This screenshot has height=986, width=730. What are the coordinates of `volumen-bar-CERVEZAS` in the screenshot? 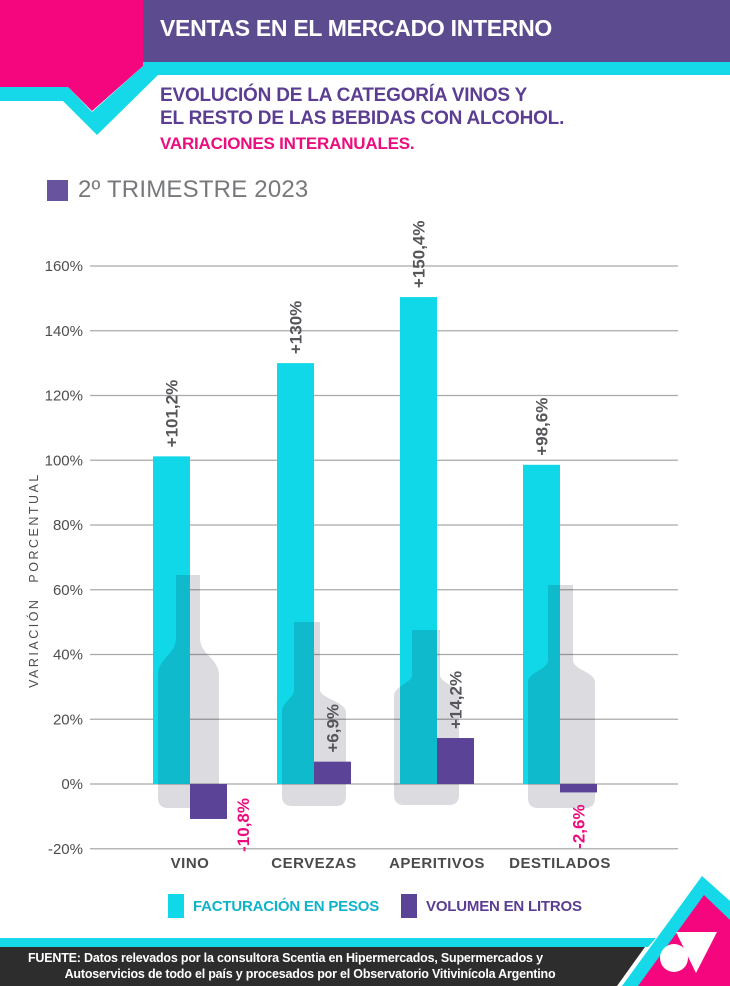 It's located at (332, 772).